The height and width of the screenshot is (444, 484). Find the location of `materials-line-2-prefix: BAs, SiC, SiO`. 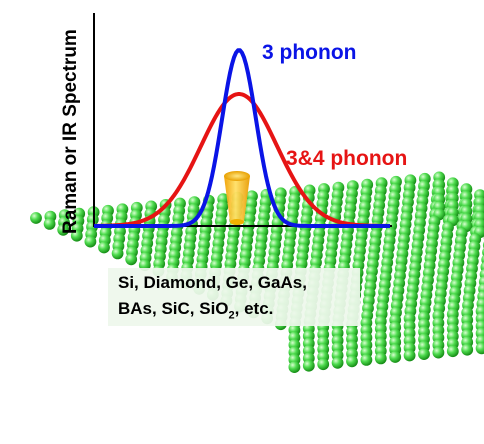

materials-line-2-prefix: BAs, SiC, SiO is located at coordinates (173, 308).